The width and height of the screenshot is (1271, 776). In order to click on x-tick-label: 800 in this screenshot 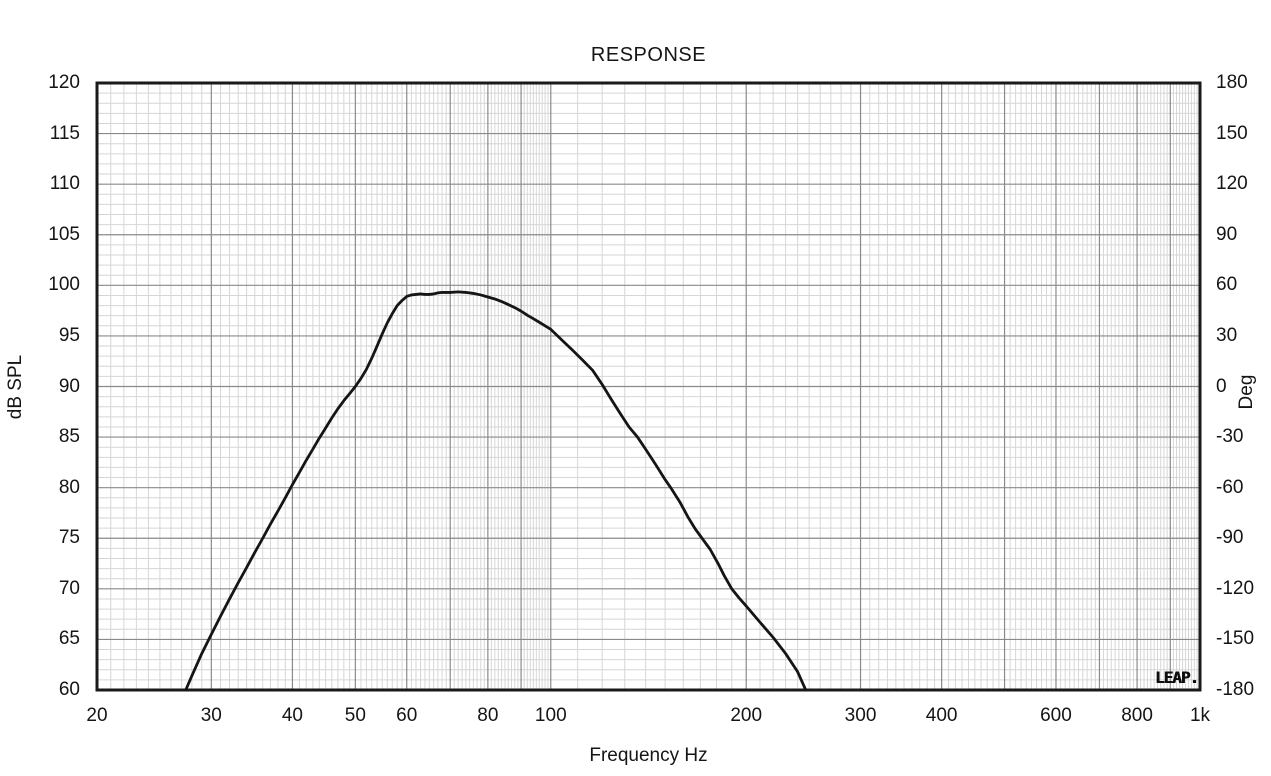, I will do `click(1137, 715)`.